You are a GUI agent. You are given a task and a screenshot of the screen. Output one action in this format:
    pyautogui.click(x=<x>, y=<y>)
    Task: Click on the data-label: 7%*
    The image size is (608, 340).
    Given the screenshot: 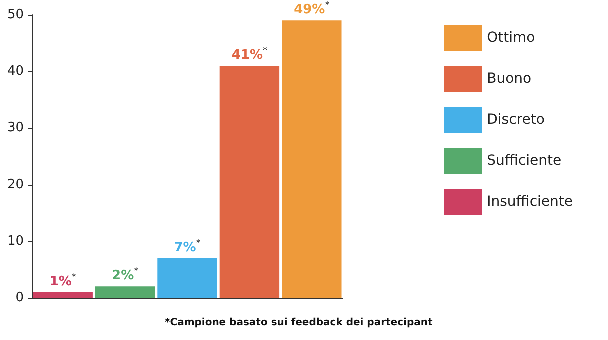 What is the action you would take?
    pyautogui.click(x=188, y=247)
    